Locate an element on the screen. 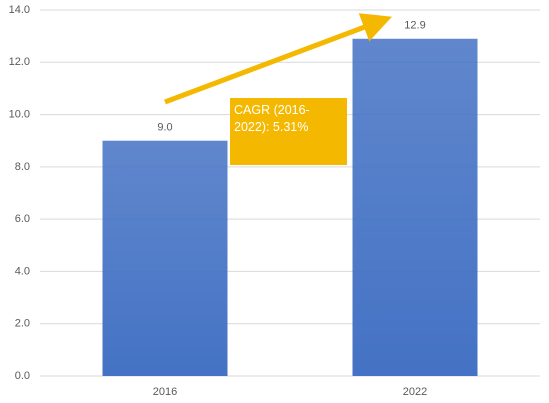 This screenshot has height=403, width=549. cagr-annotation: CAGR (2016-2022): 5.31% is located at coordinates (288, 131).